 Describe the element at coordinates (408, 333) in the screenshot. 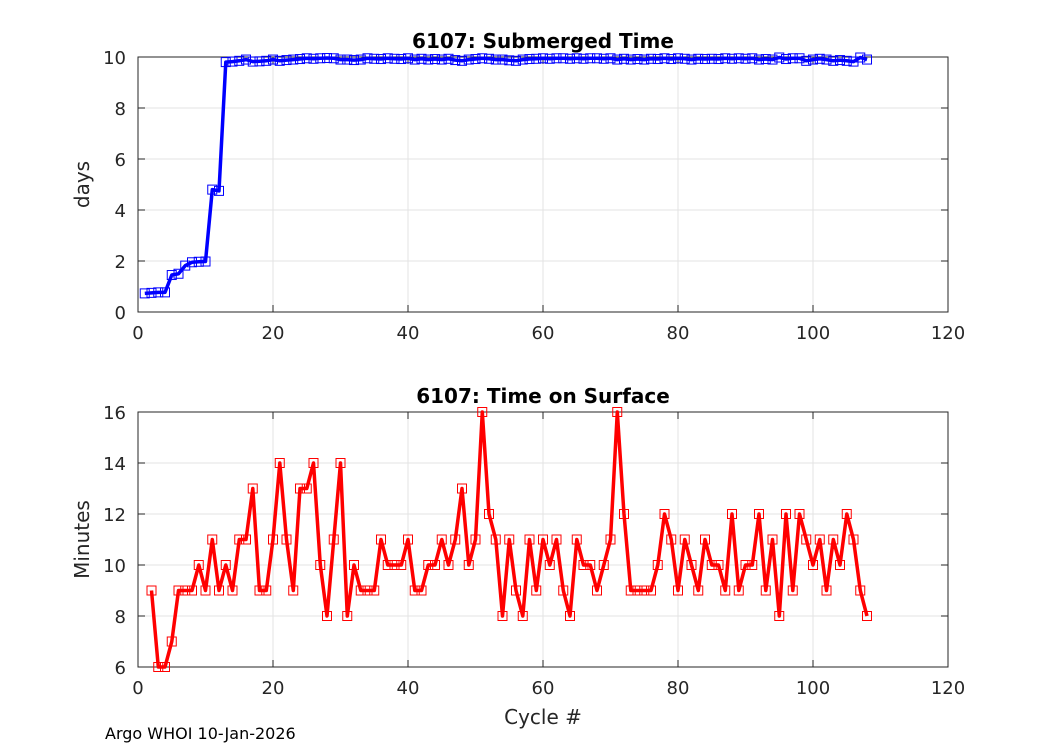

I see `x-tick-label: 40` at that location.